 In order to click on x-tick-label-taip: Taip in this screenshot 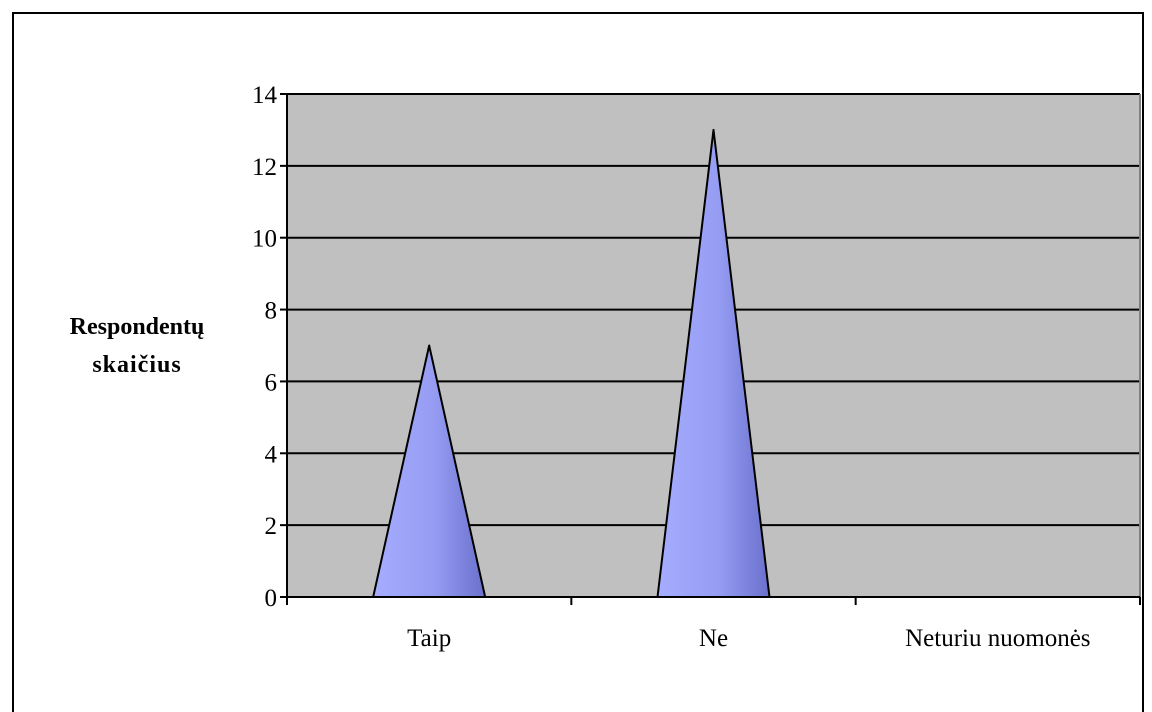, I will do `click(429, 638)`.